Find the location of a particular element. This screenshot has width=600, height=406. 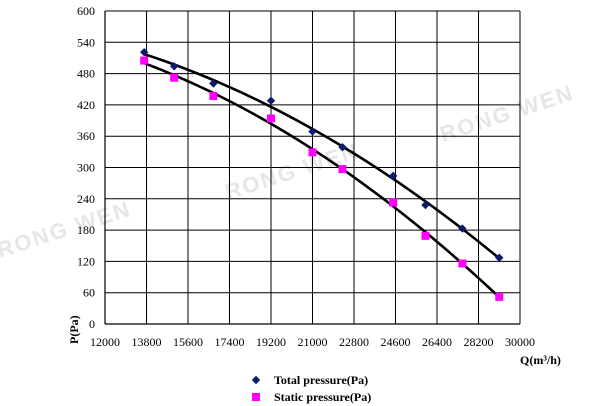

x-axis-title: Q(m³/h) is located at coordinates (540, 360).